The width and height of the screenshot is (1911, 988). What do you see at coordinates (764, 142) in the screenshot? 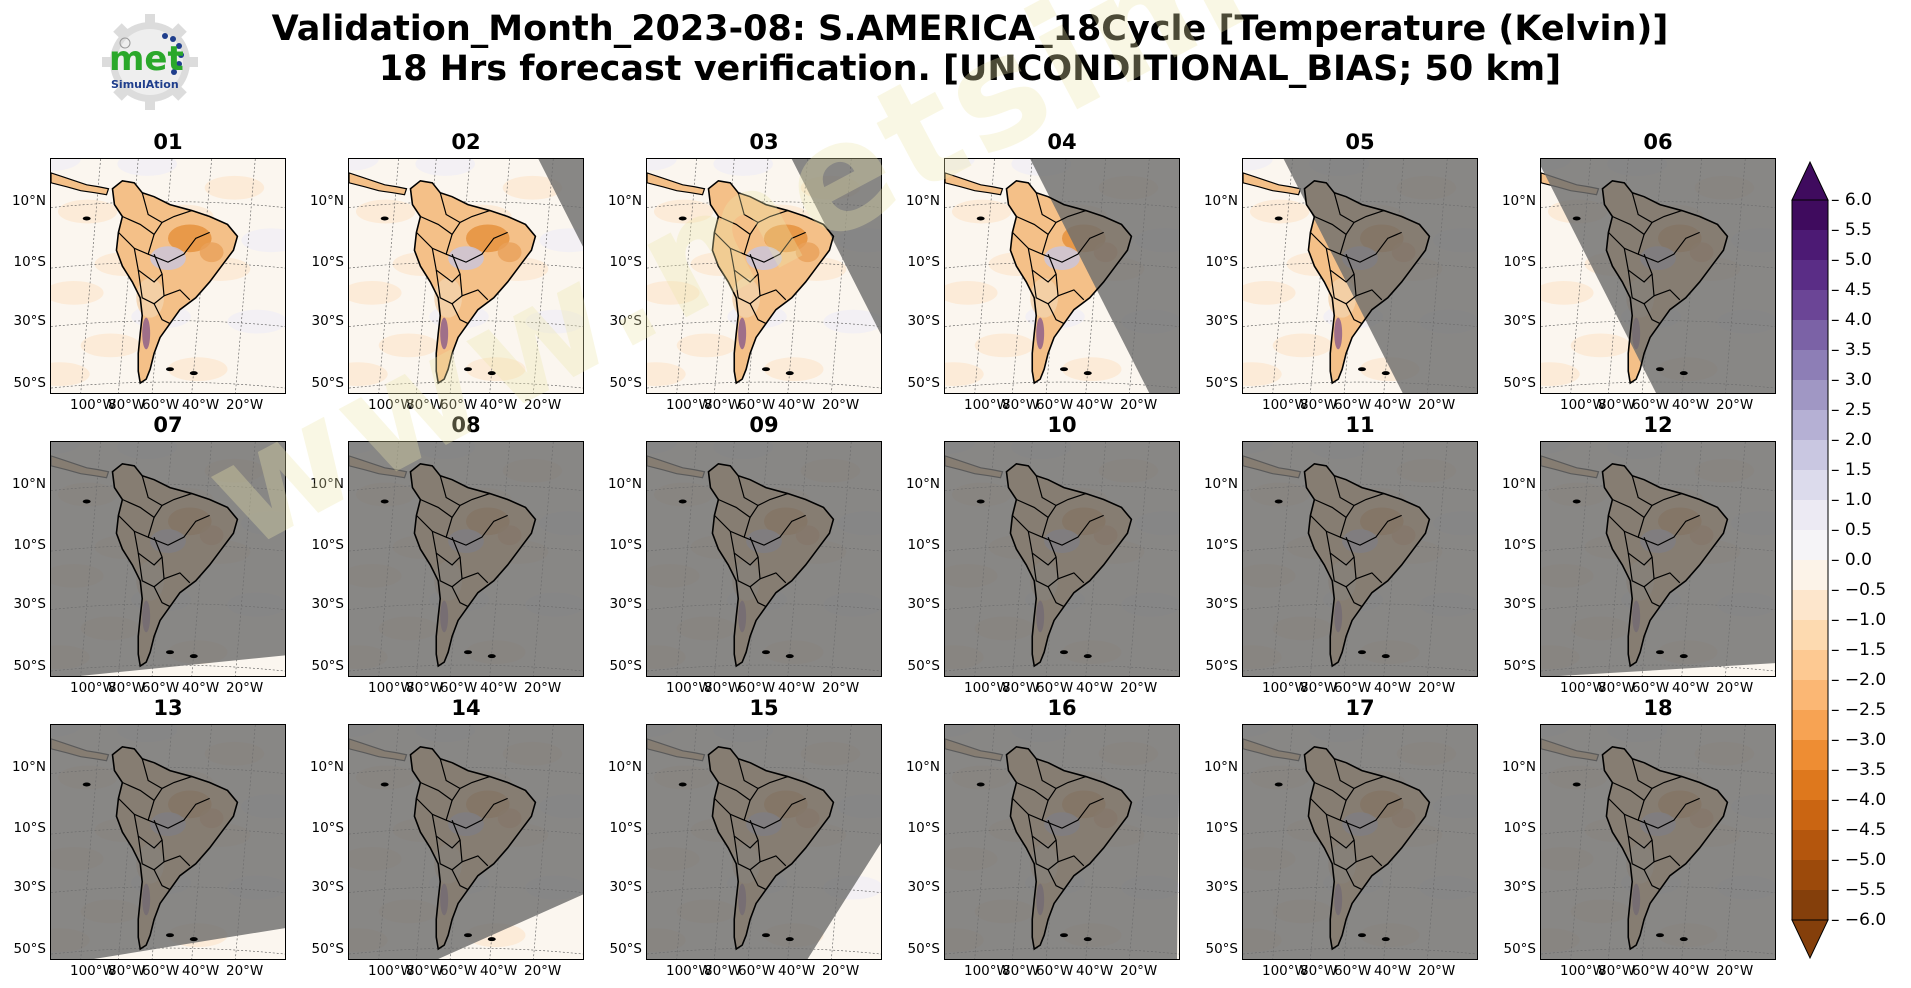
I see `panel-title: 03` at bounding box center [764, 142].